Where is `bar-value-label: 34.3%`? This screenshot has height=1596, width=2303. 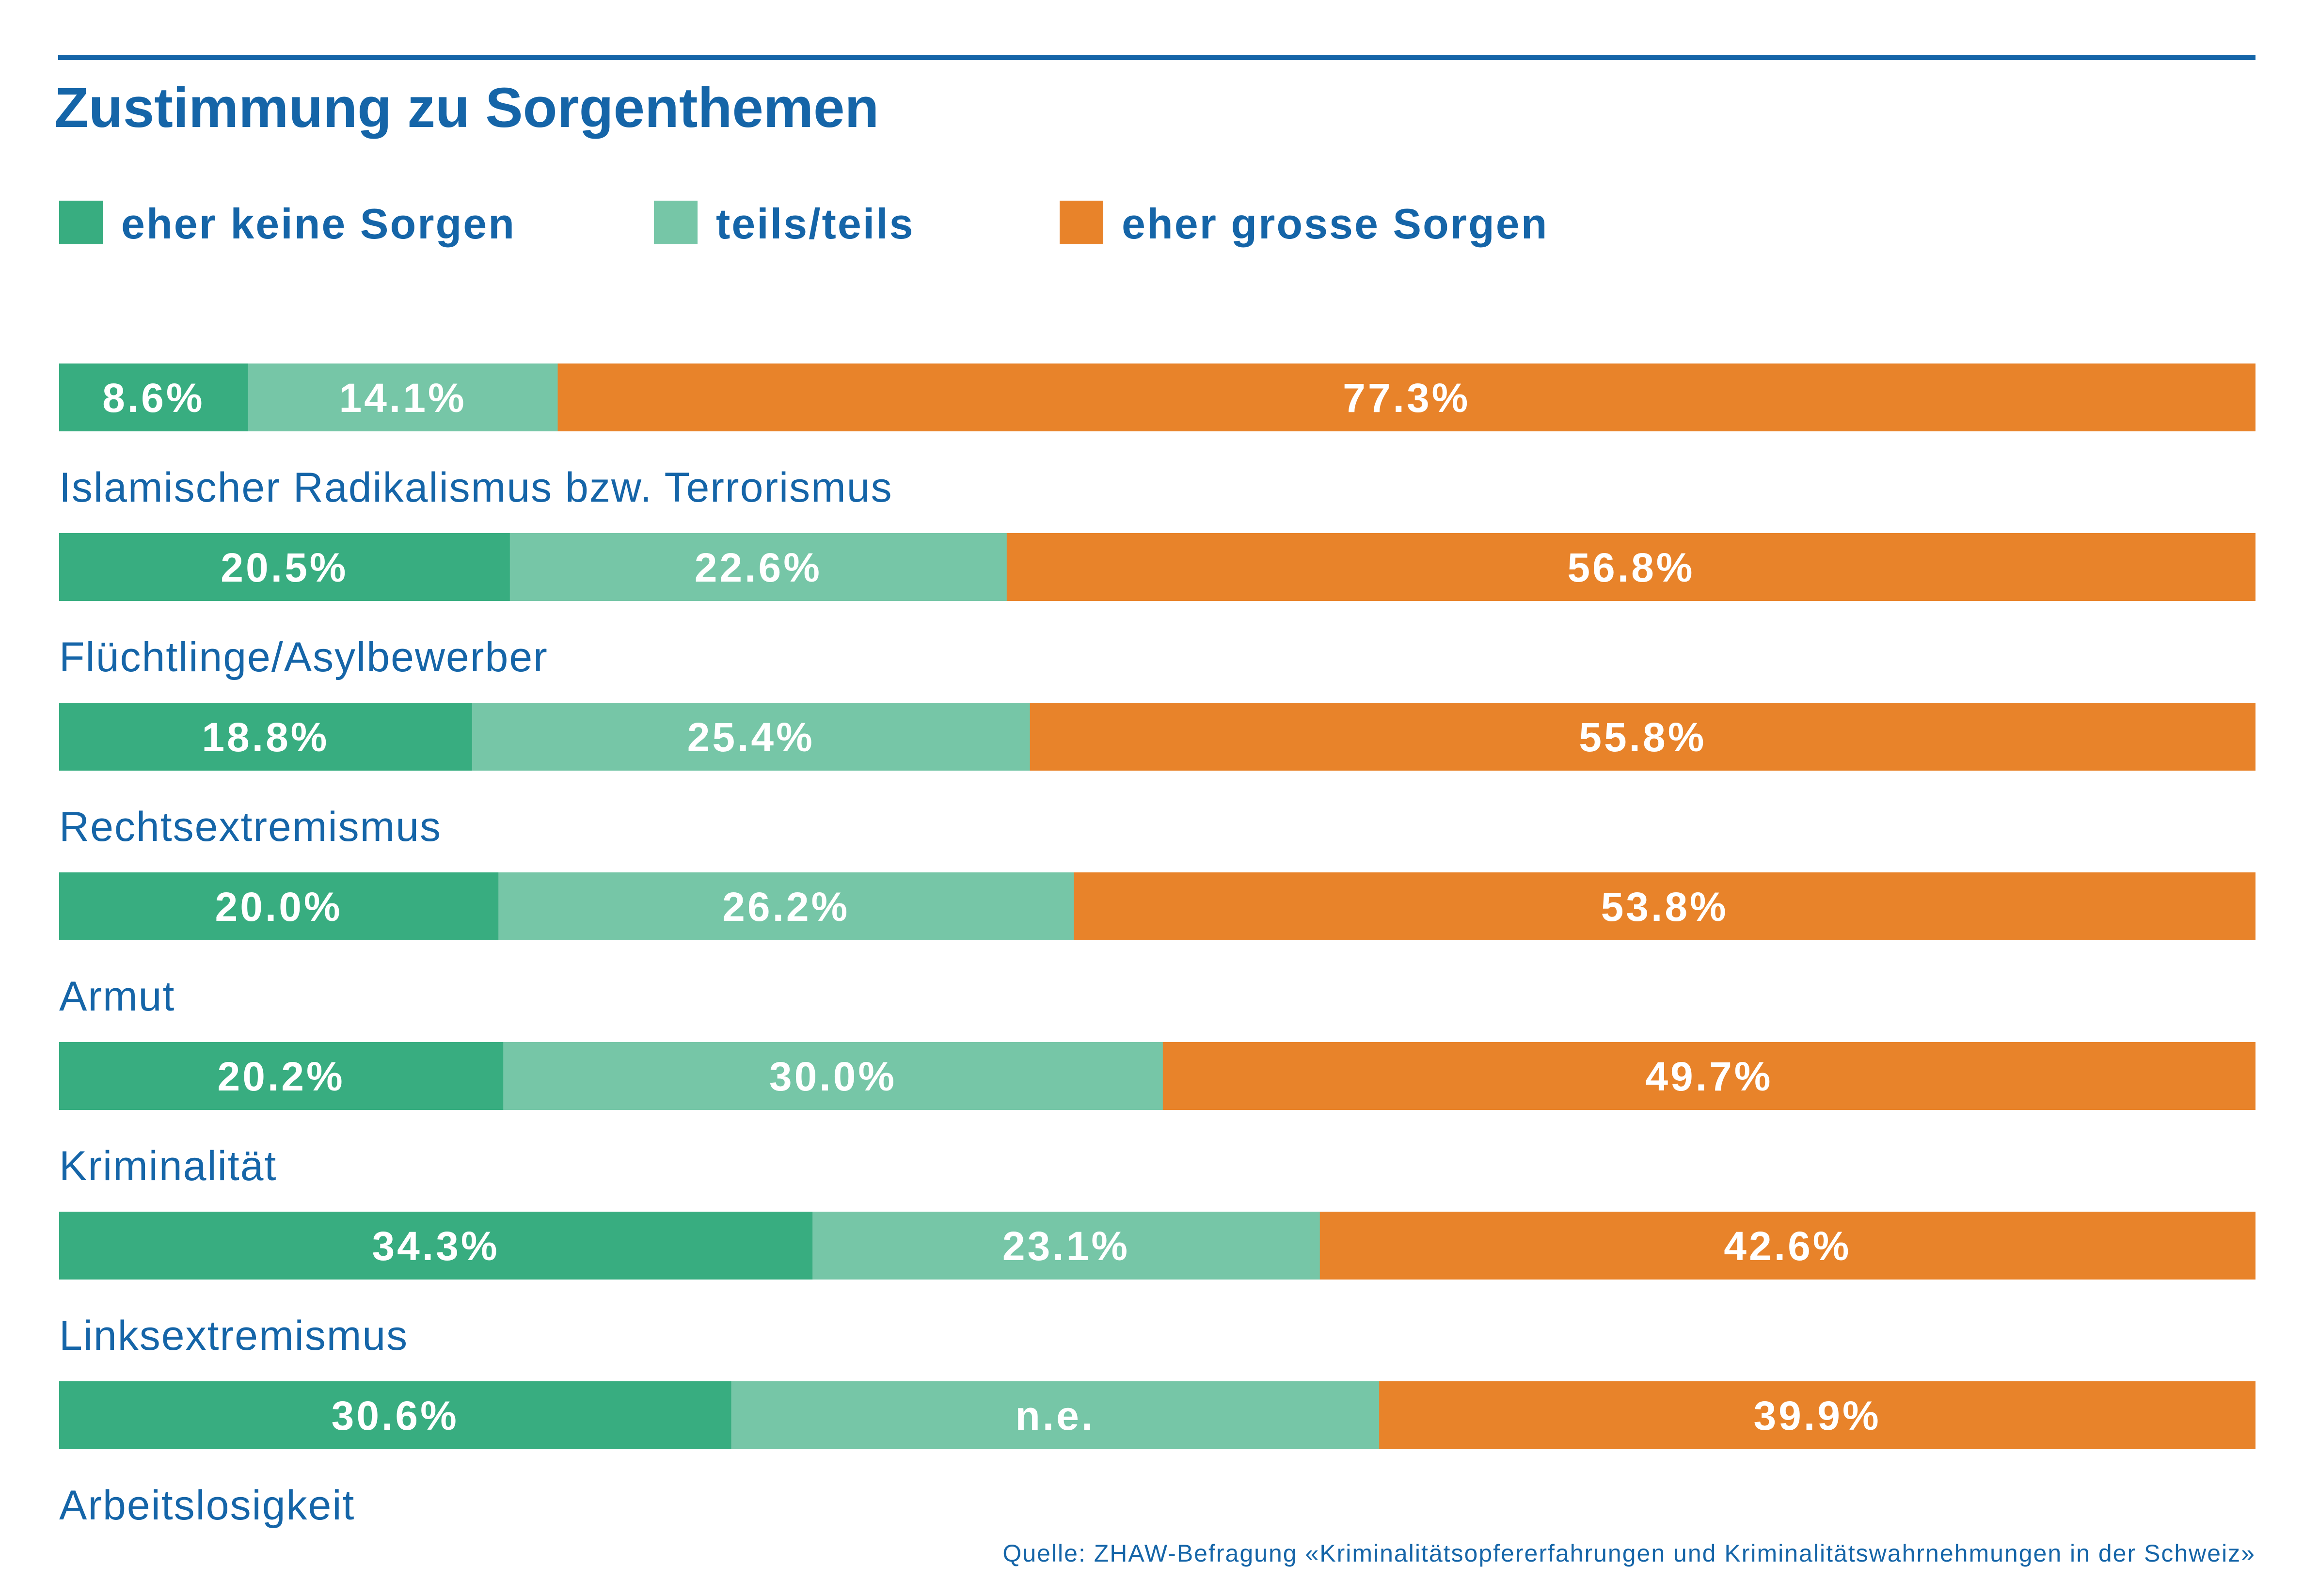 bar-value-label: 34.3% is located at coordinates (435, 1246).